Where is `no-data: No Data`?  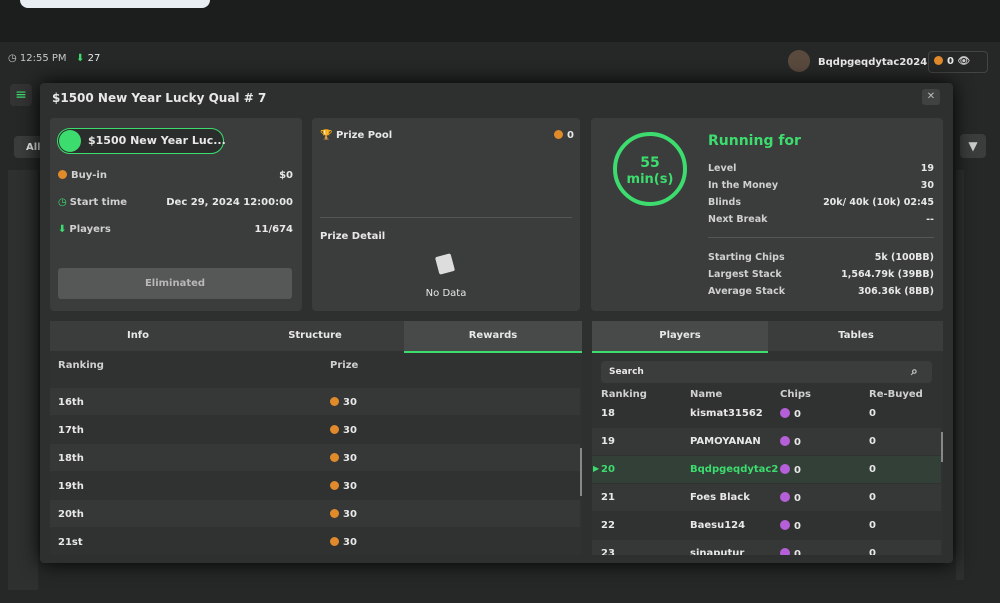 no-data: No Data is located at coordinates (446, 293).